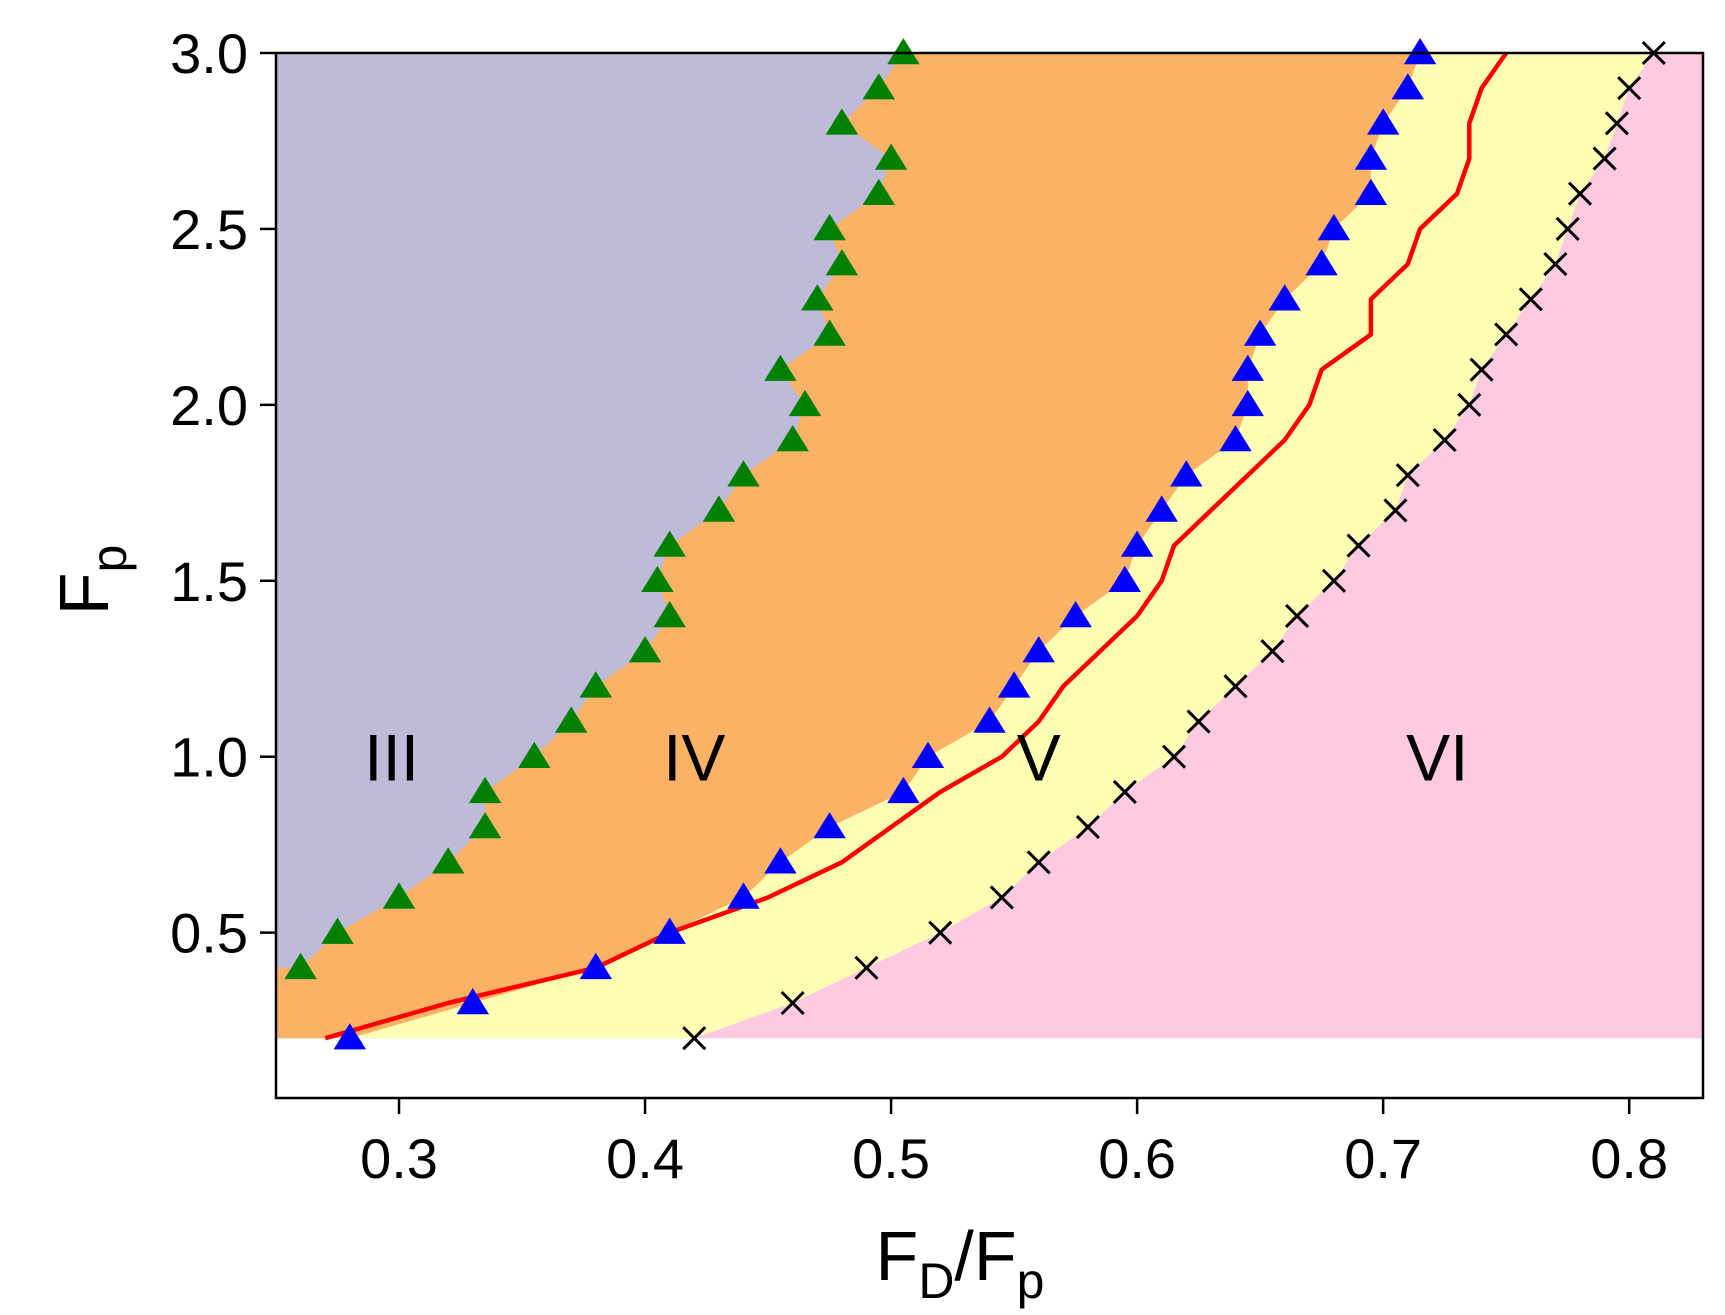 This screenshot has width=1725, height=1315. I want to click on y-tick-label: 1.5, so click(209, 581).